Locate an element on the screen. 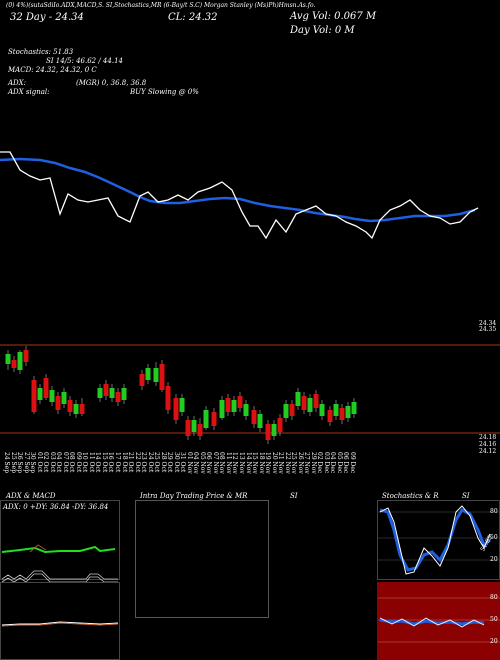 The image size is (500, 660). price-axis-label-top: 24.34 is located at coordinates (488, 323).